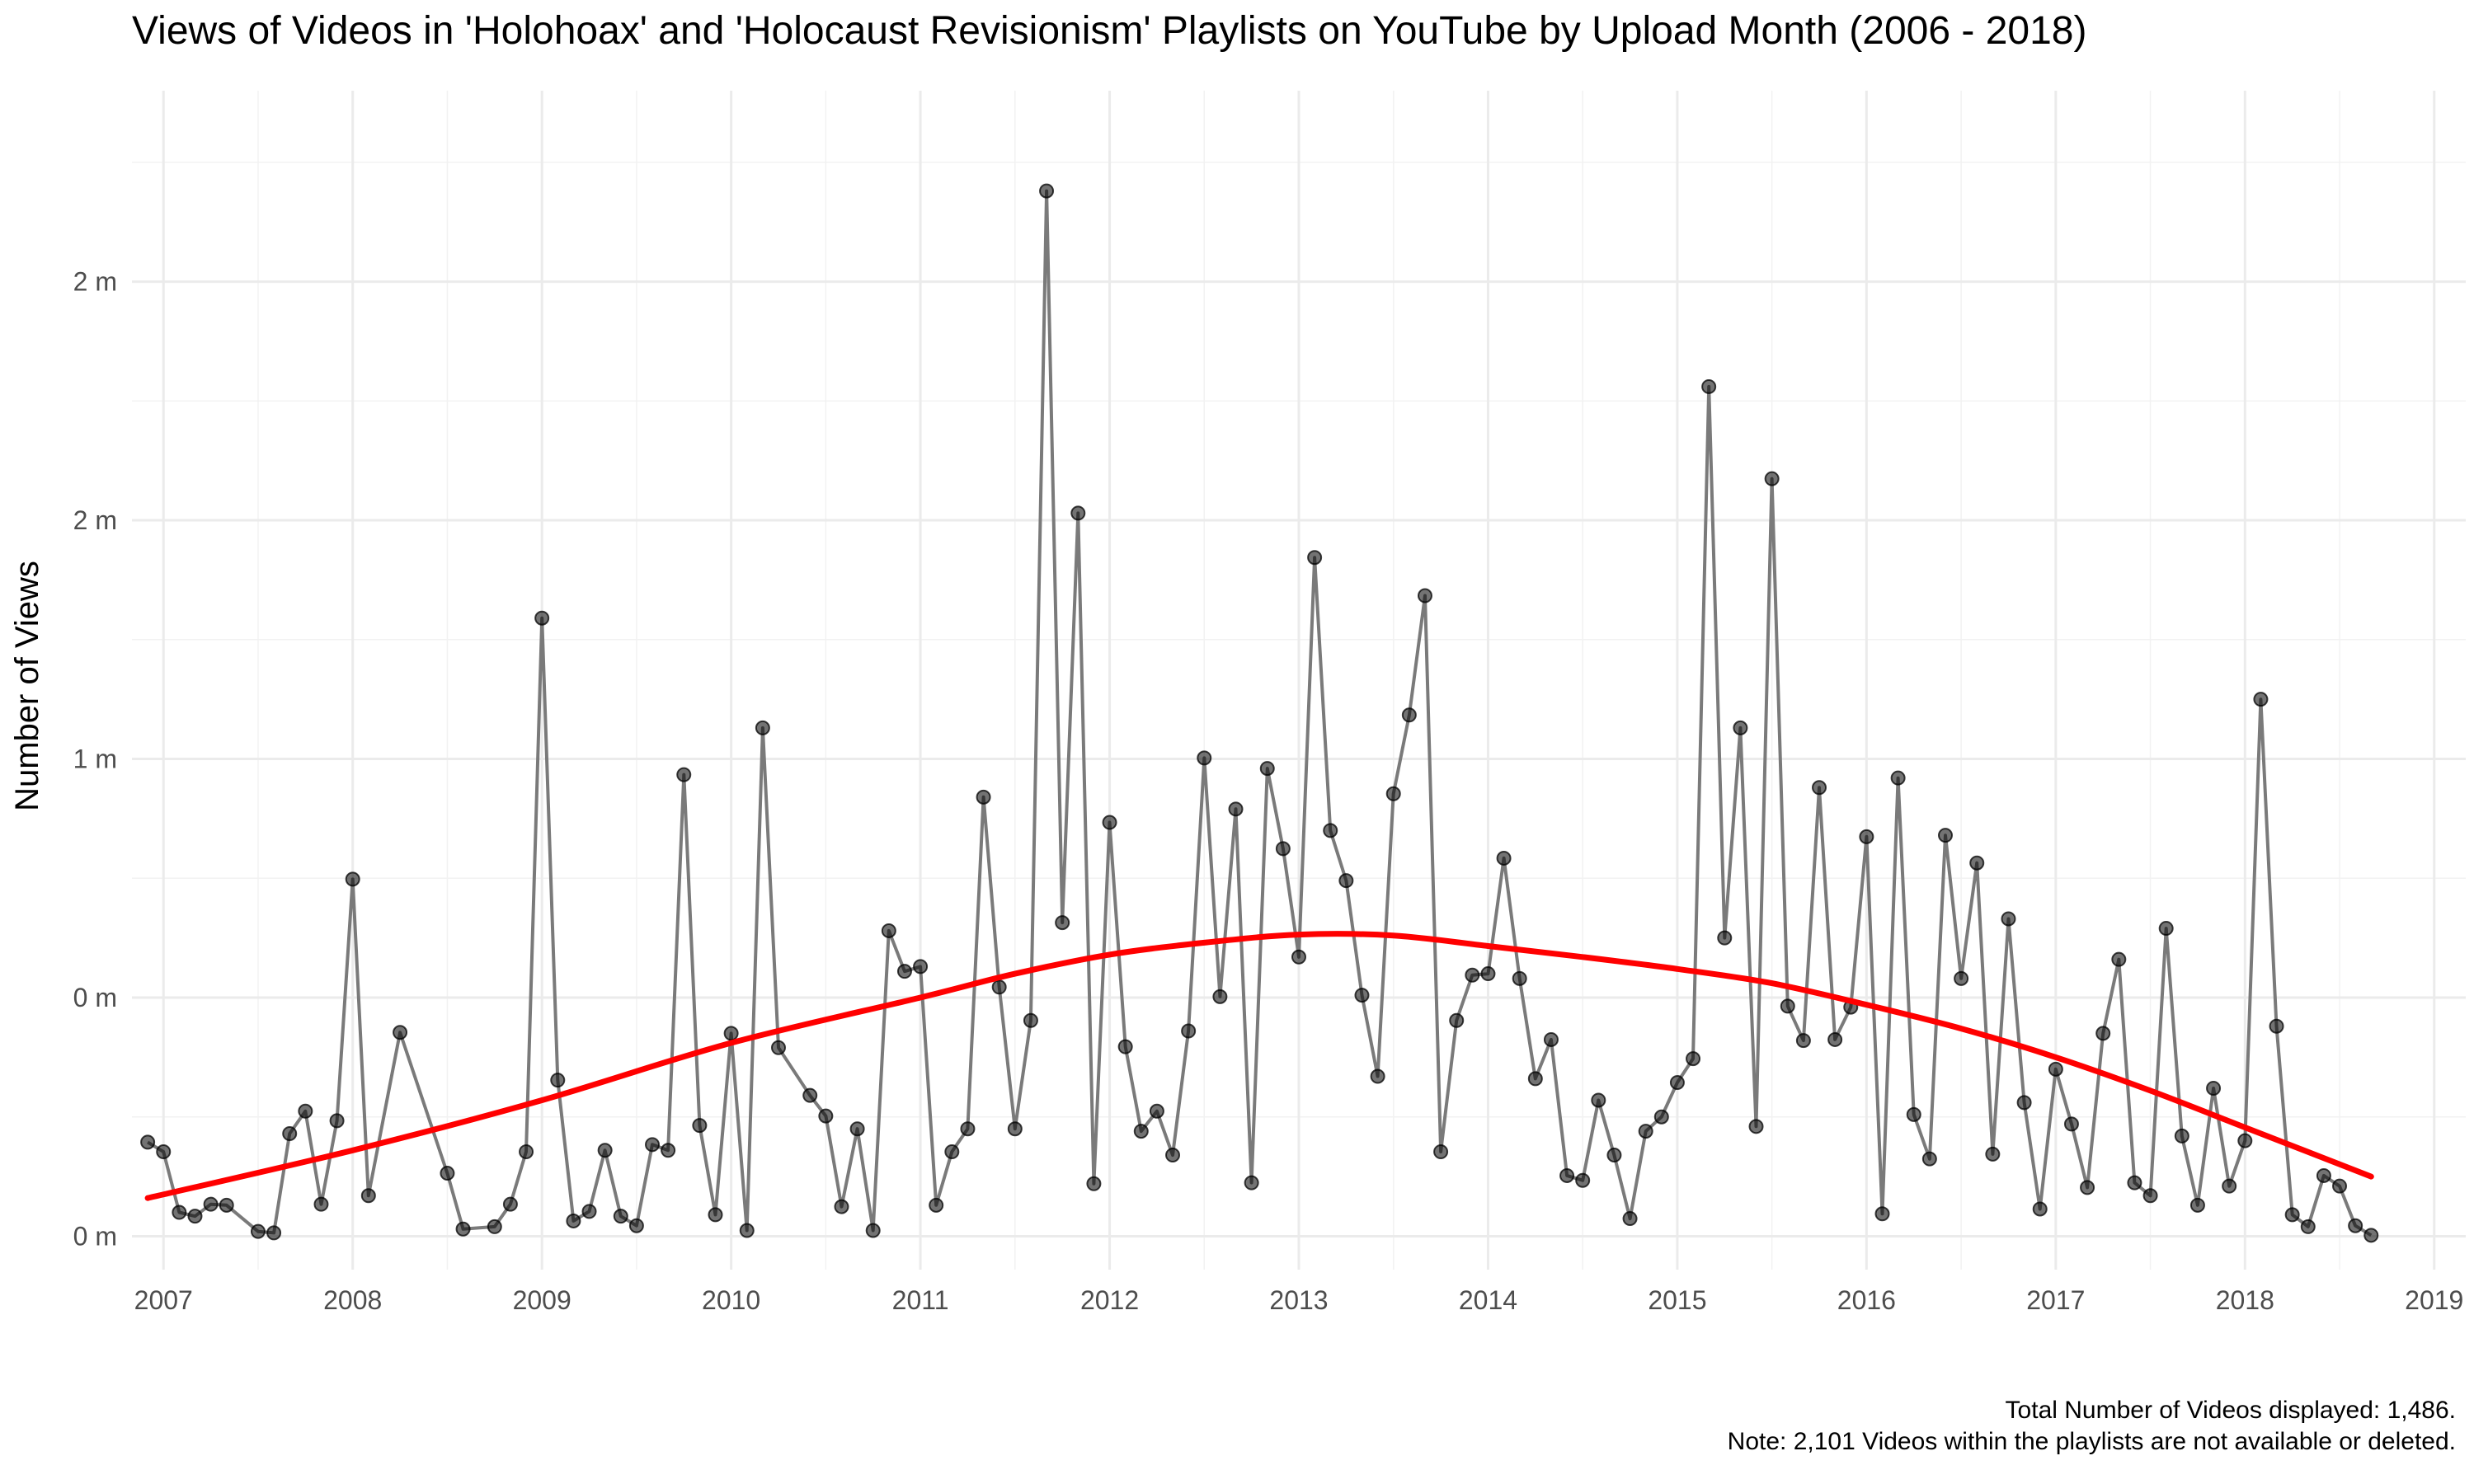 This screenshot has width=2474, height=1484. What do you see at coordinates (542, 1300) in the screenshot?
I see `x-tick-label: 2009` at bounding box center [542, 1300].